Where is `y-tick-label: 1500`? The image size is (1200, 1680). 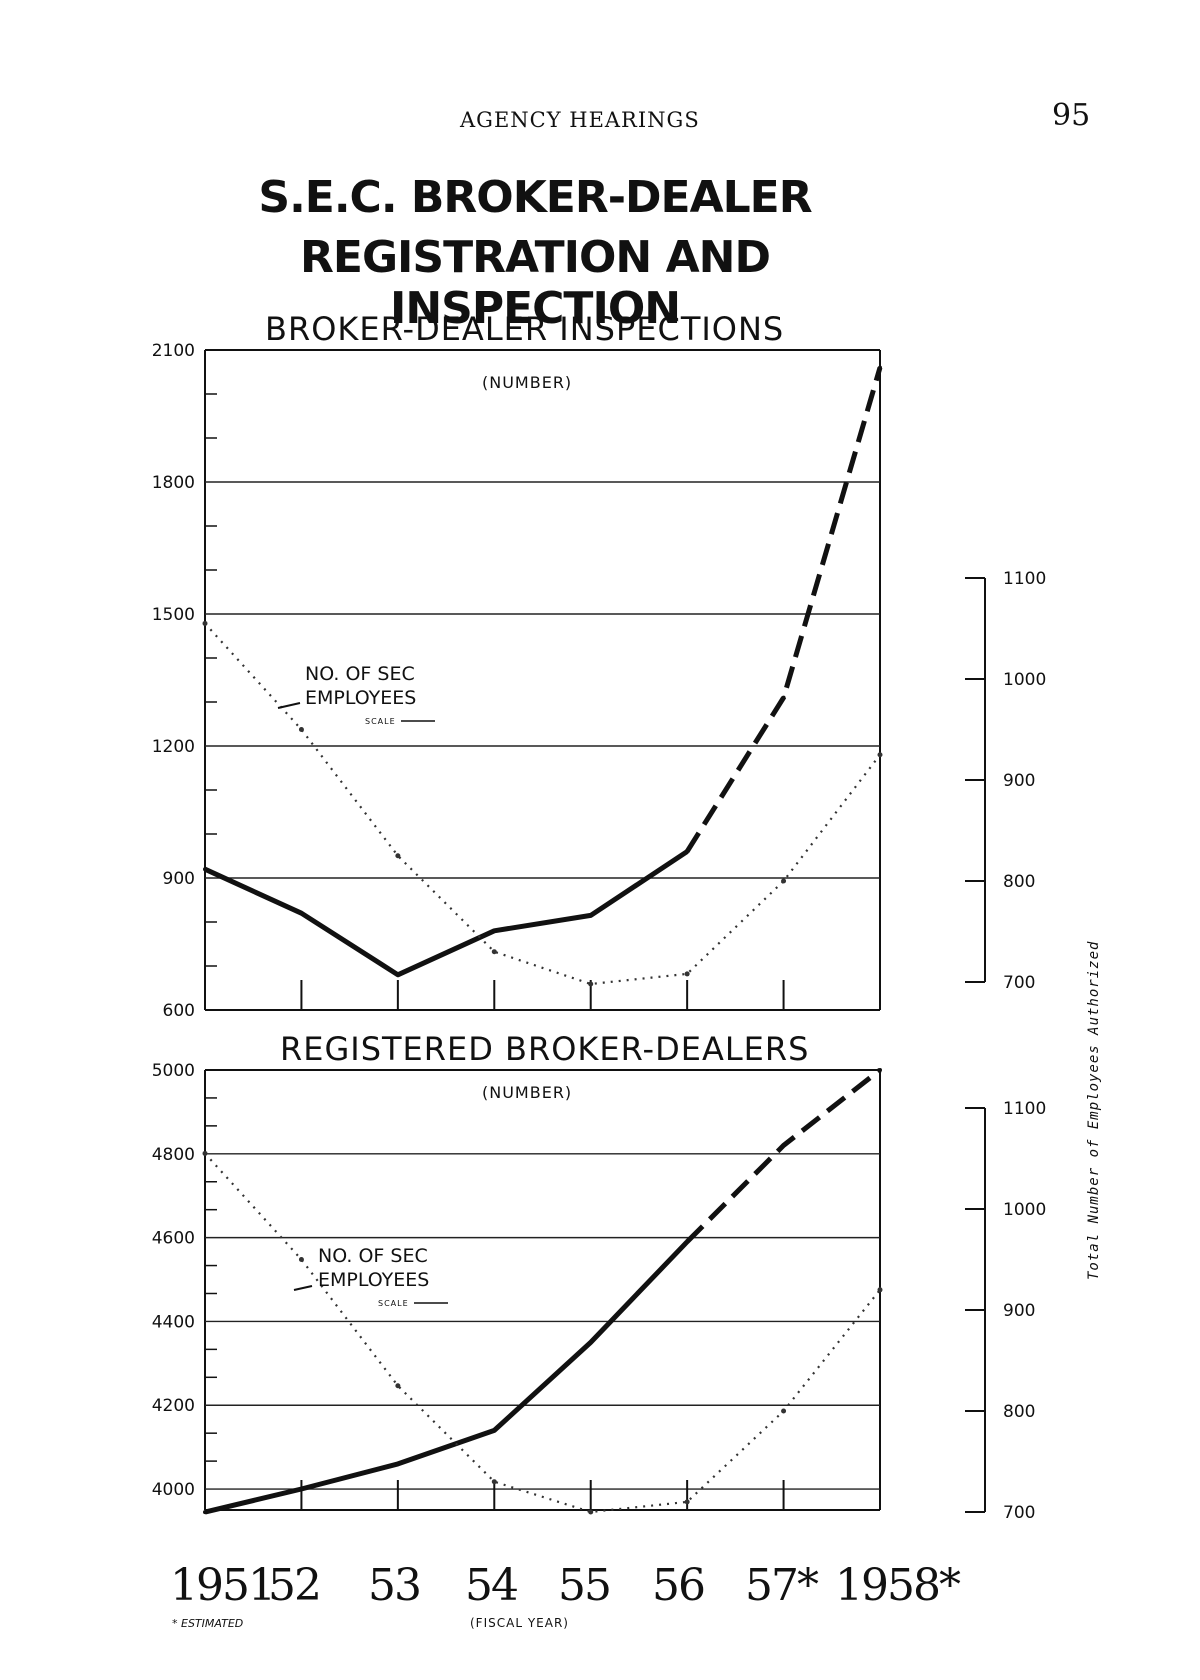
y-tick-label: 1500 is located at coordinates (173, 615).